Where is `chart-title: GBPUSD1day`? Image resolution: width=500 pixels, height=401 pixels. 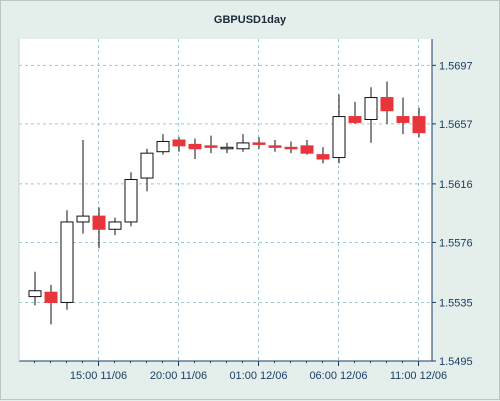 chart-title: GBPUSD1day is located at coordinates (250, 20).